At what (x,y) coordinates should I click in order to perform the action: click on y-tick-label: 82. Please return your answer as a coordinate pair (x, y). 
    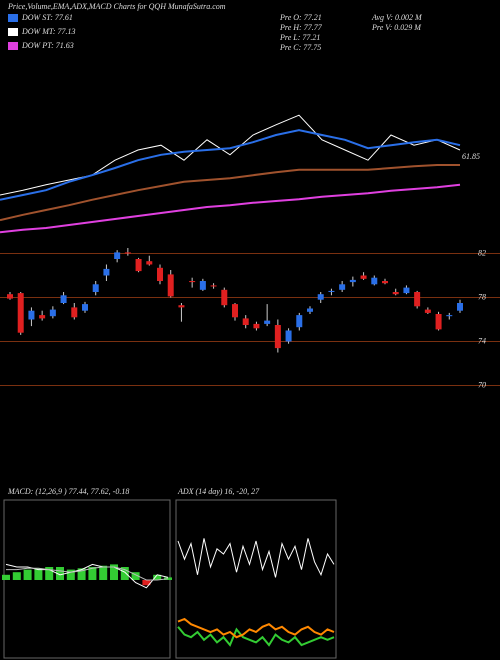
    Looking at the image, I should click on (482, 252).